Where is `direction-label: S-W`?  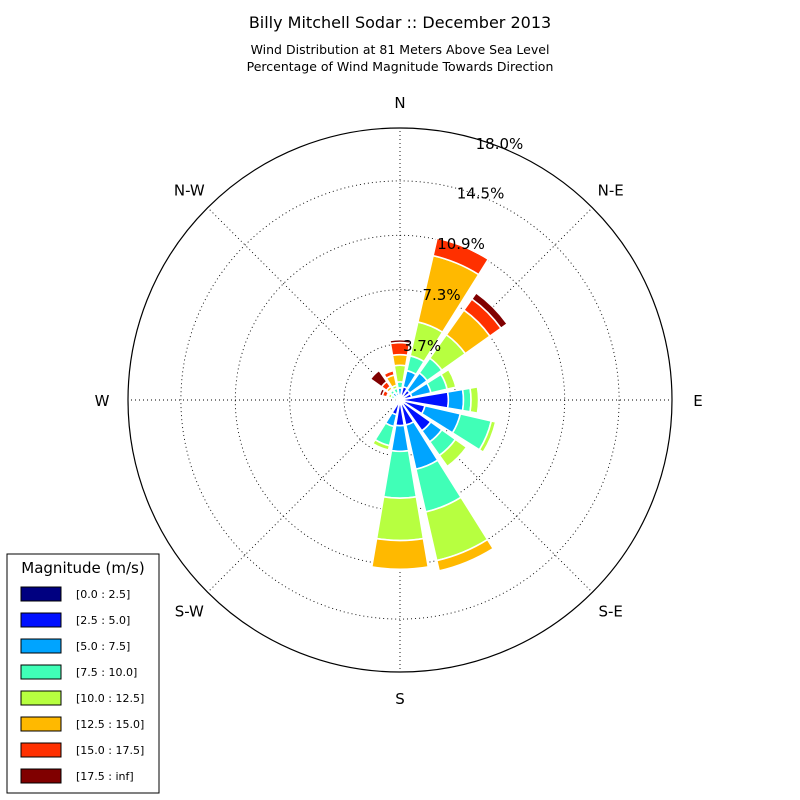 direction-label: S-W is located at coordinates (189, 612).